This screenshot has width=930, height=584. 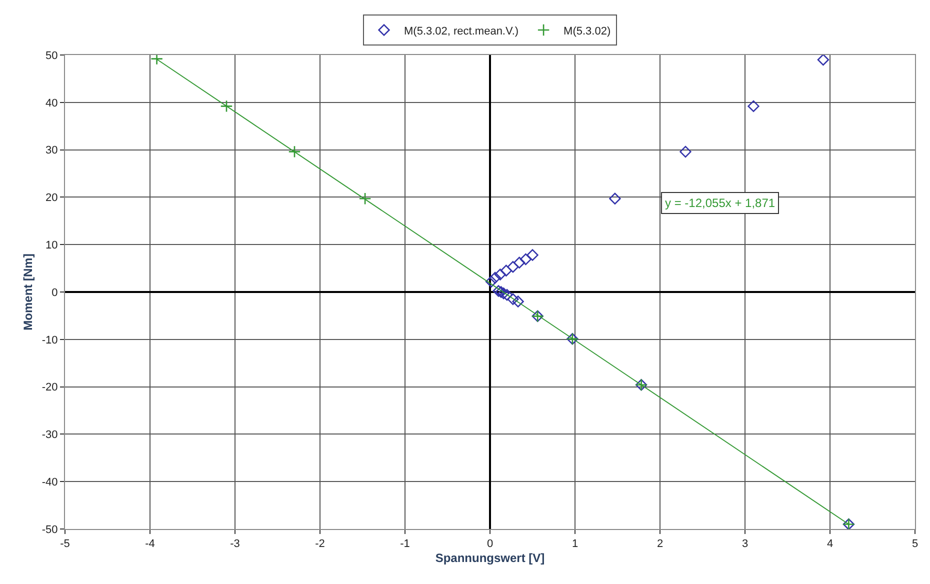 What do you see at coordinates (745, 544) in the screenshot?
I see `x-tick-label: 3` at bounding box center [745, 544].